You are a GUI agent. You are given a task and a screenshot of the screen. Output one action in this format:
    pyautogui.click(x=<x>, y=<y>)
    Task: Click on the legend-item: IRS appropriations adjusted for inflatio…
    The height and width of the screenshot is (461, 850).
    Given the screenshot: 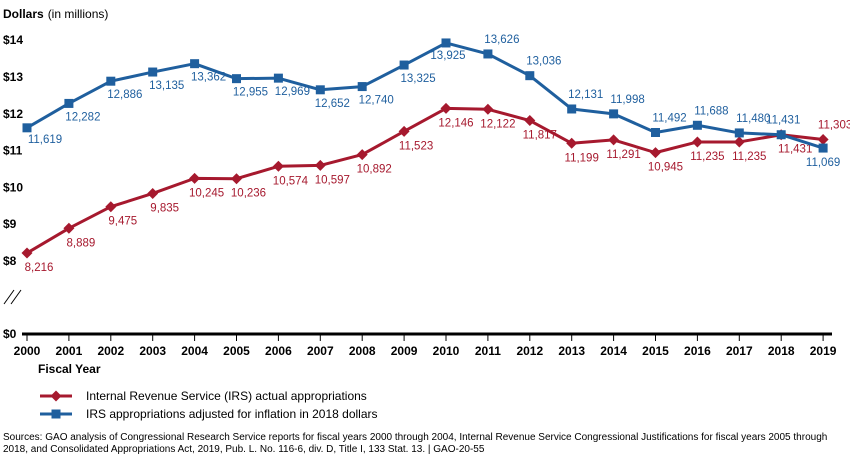 What is the action you would take?
    pyautogui.click(x=209, y=414)
    